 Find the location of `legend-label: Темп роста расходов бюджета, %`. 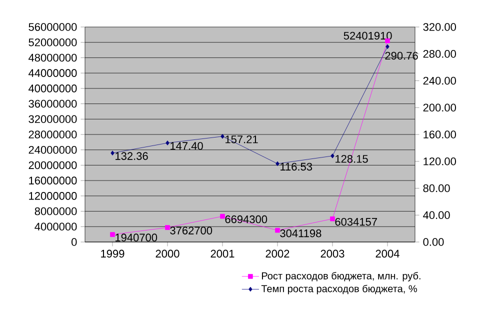

legend-label: Темп роста расходов бюджета, % is located at coordinates (339, 289).